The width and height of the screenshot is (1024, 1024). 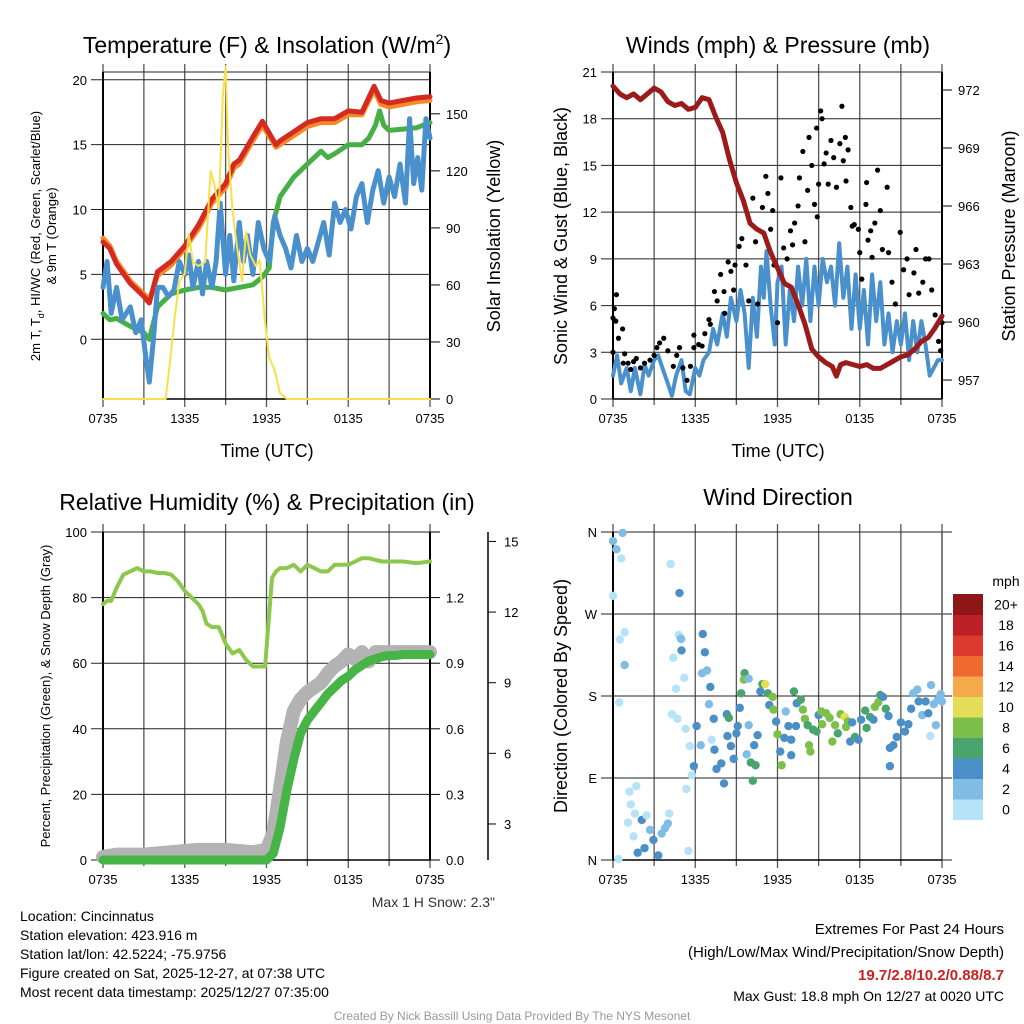 What do you see at coordinates (969, 90) in the screenshot?
I see `y2-tick-label: 972` at bounding box center [969, 90].